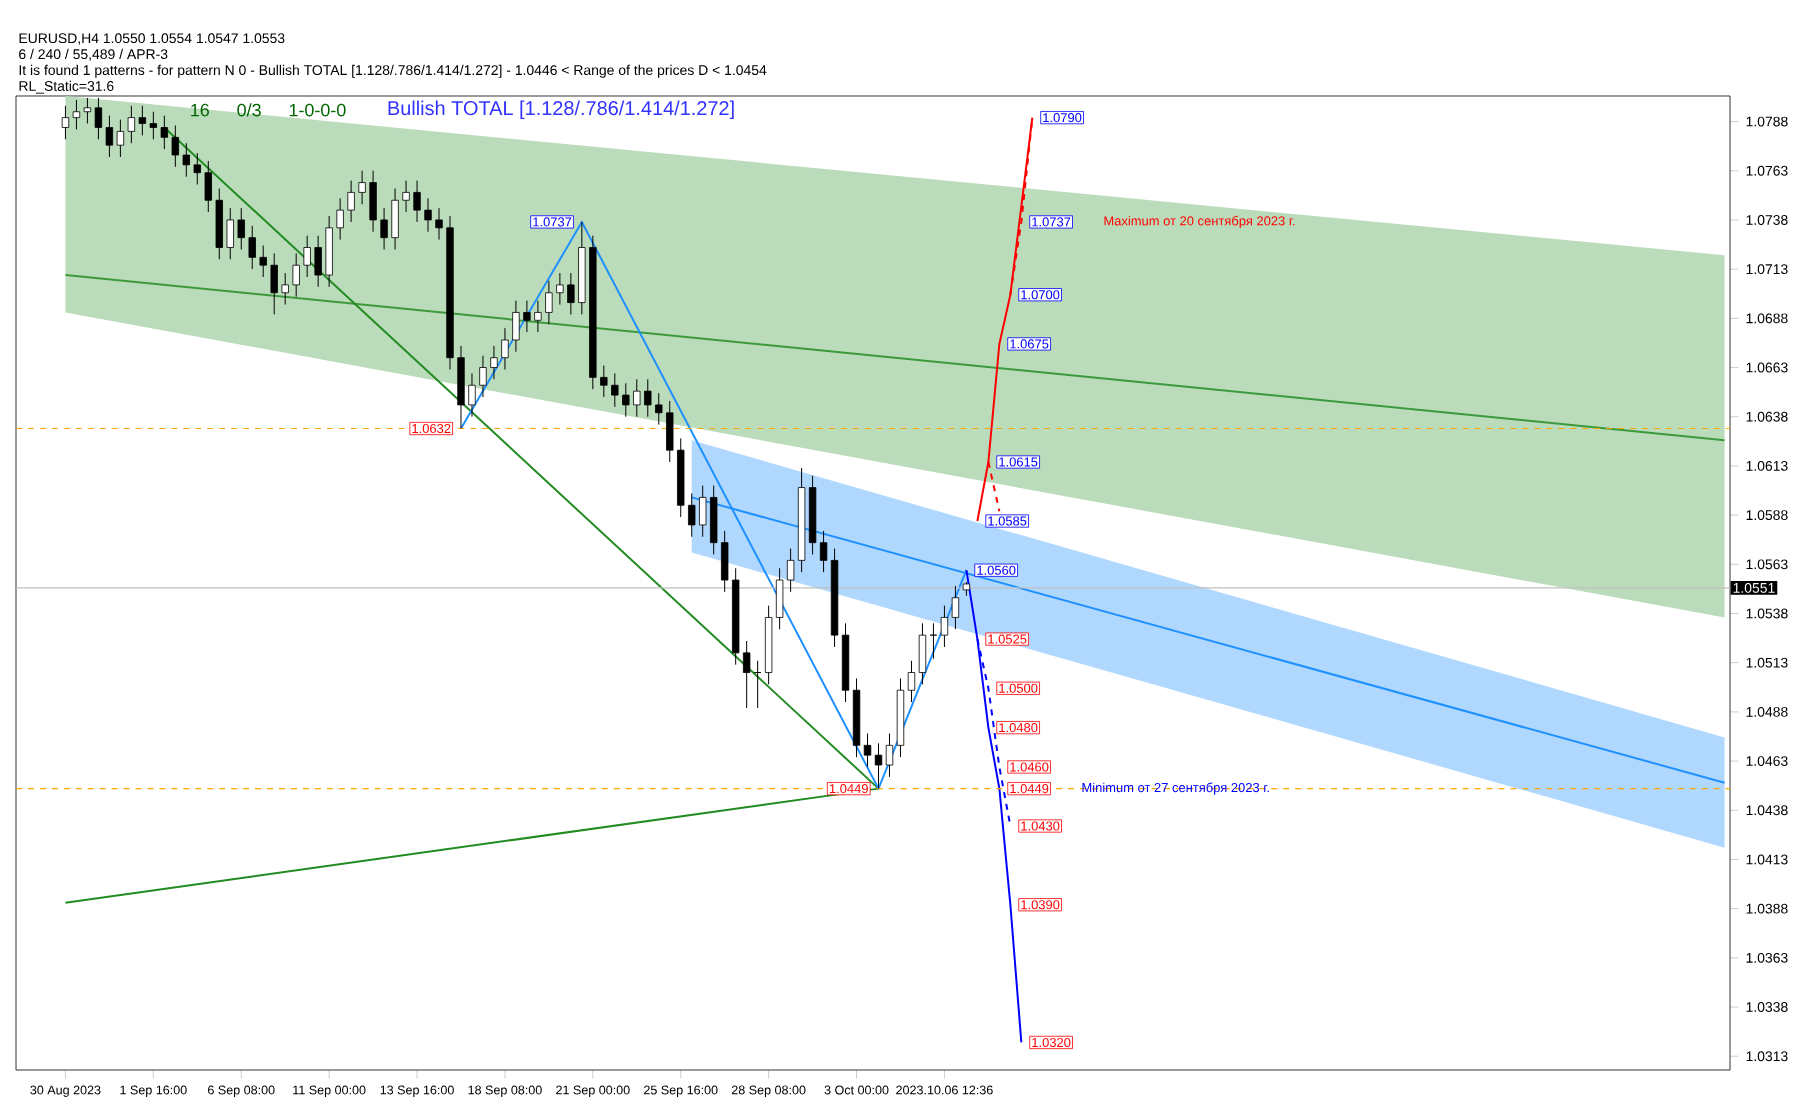 The height and width of the screenshot is (1106, 1800). I want to click on annotation: Bullish TOTAL [1.128/.786/1.414/1.272], so click(561, 110).